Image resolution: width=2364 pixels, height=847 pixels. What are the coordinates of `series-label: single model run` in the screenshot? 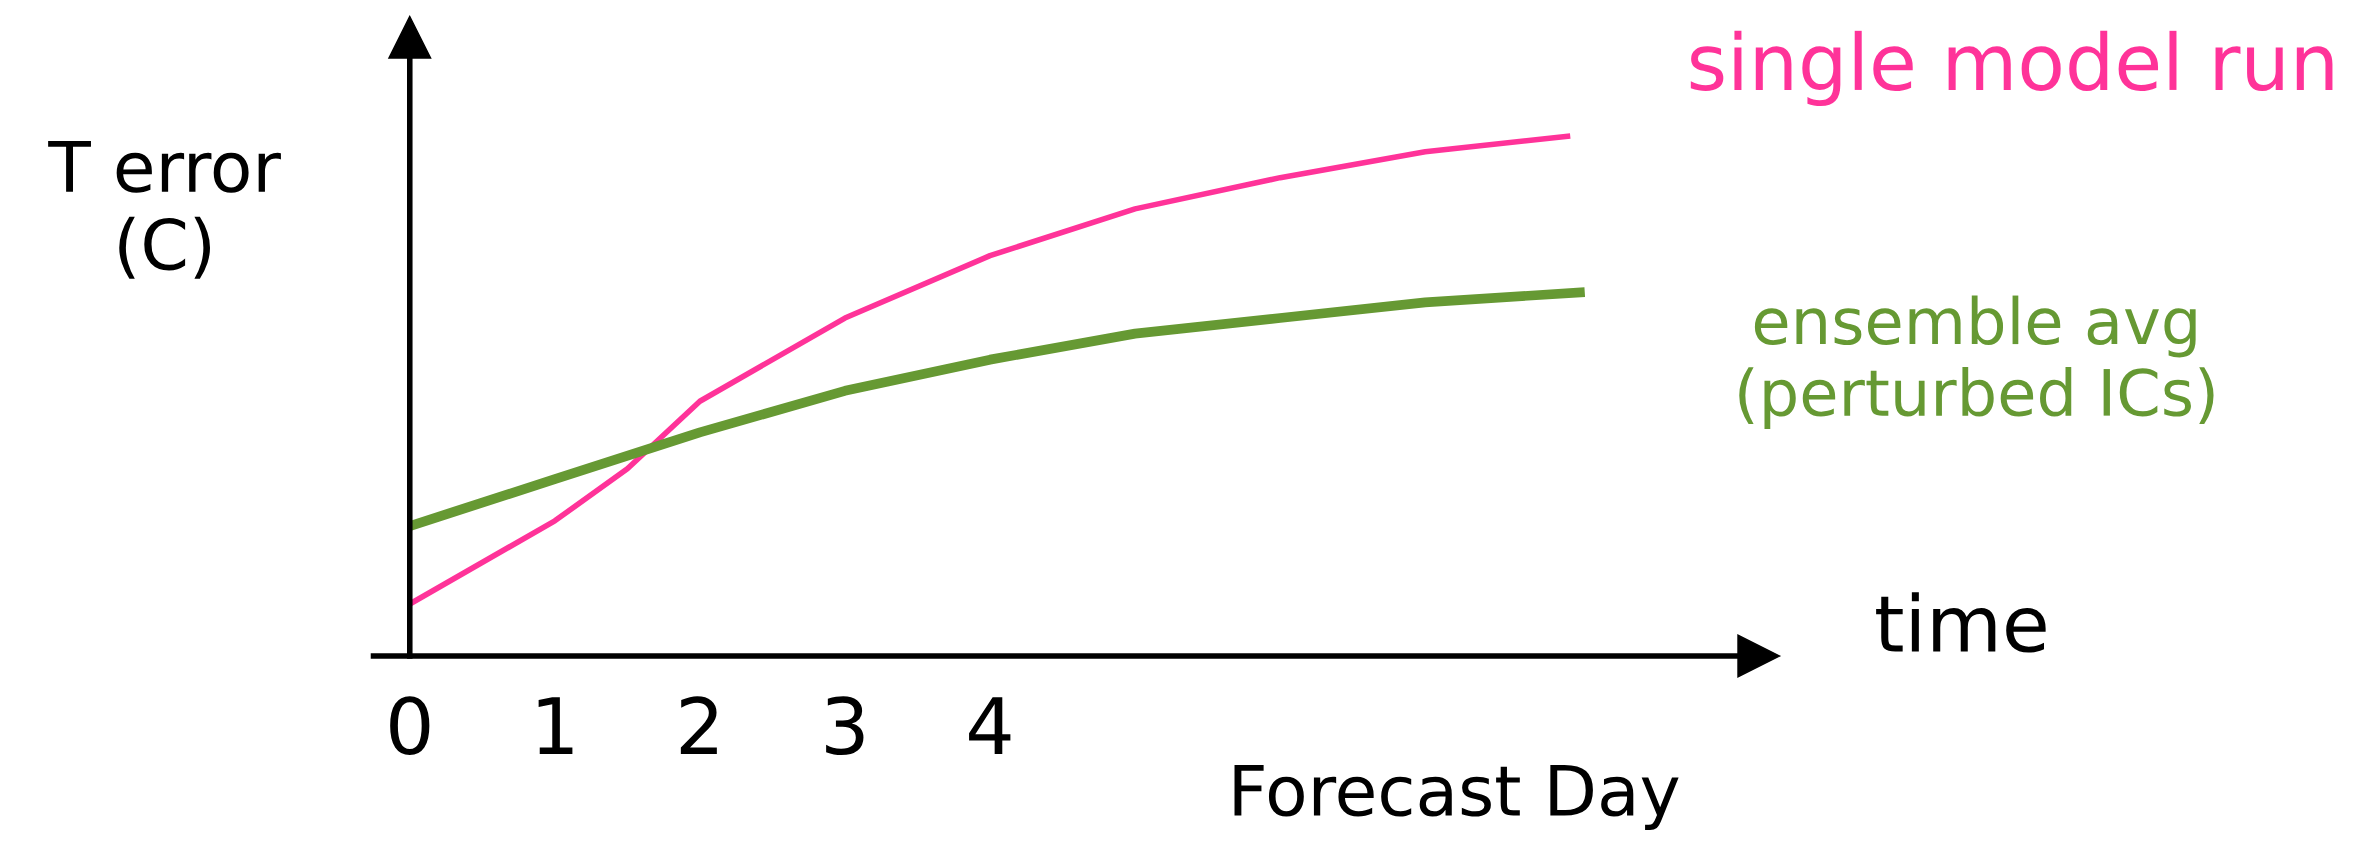 It's located at (2011, 68).